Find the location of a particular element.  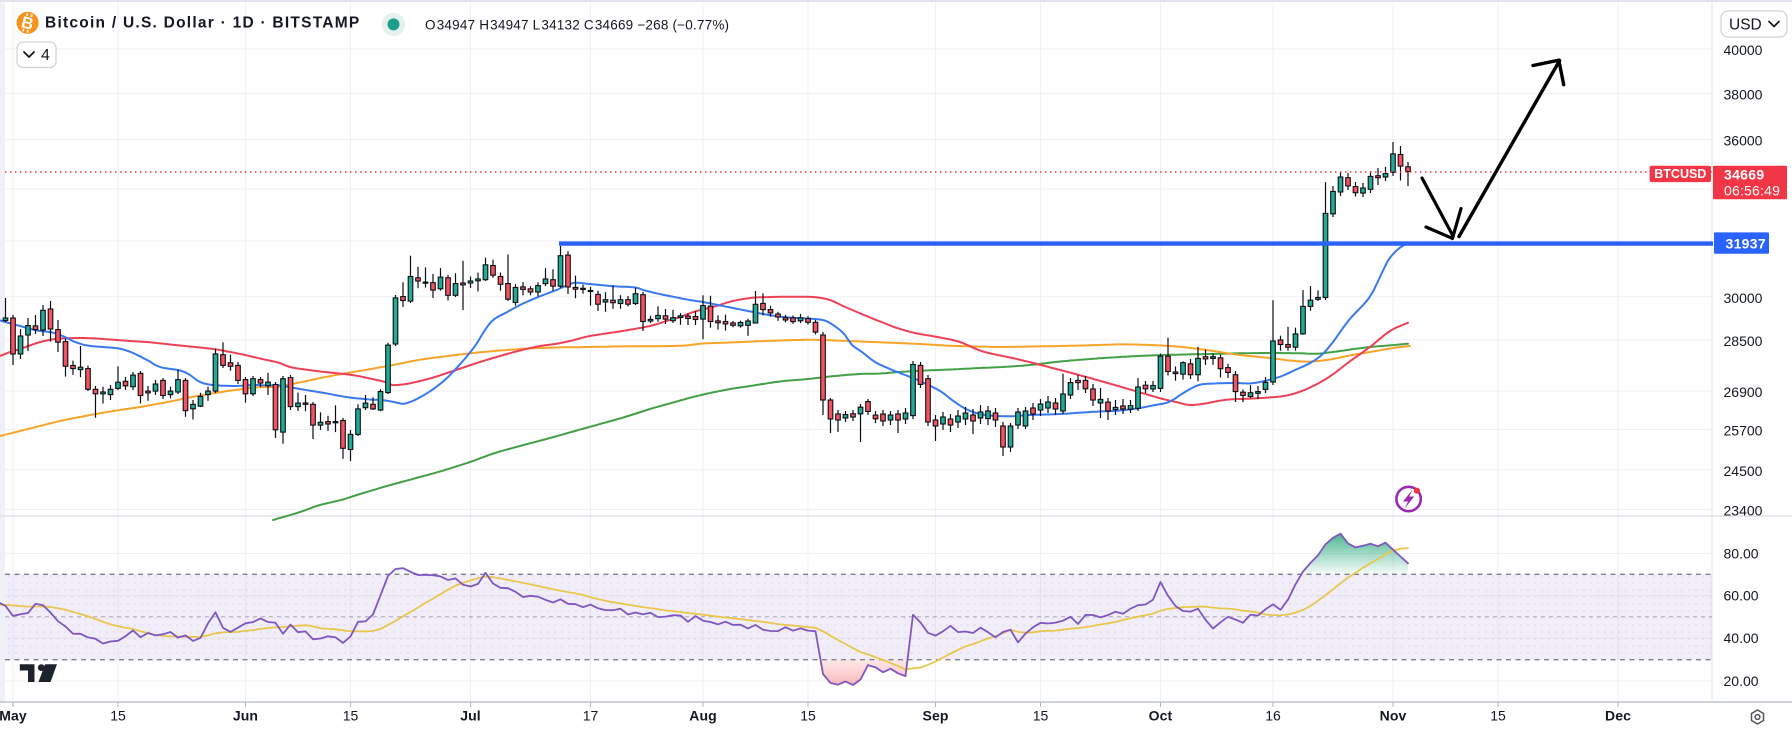

svg-text: 34669 is located at coordinates (1744, 175).